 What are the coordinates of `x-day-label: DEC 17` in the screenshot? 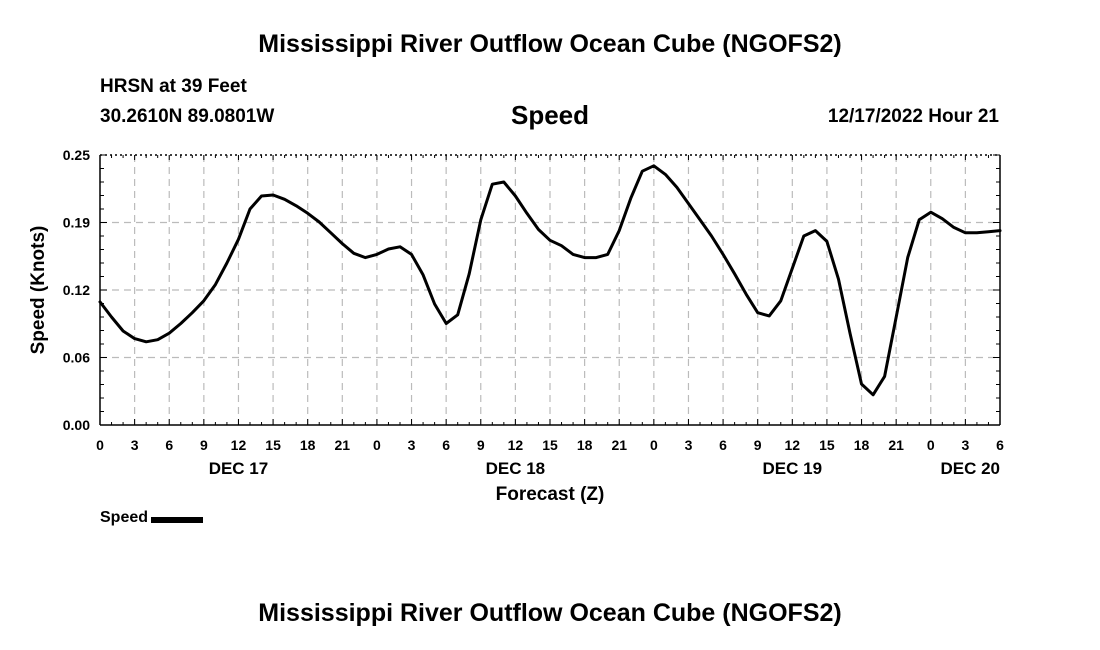 It's located at (239, 468).